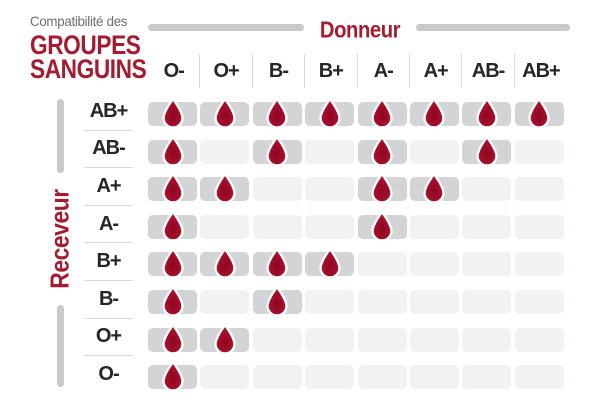 The height and width of the screenshot is (400, 600). I want to click on receiver-axis-bar-top, so click(60, 136).